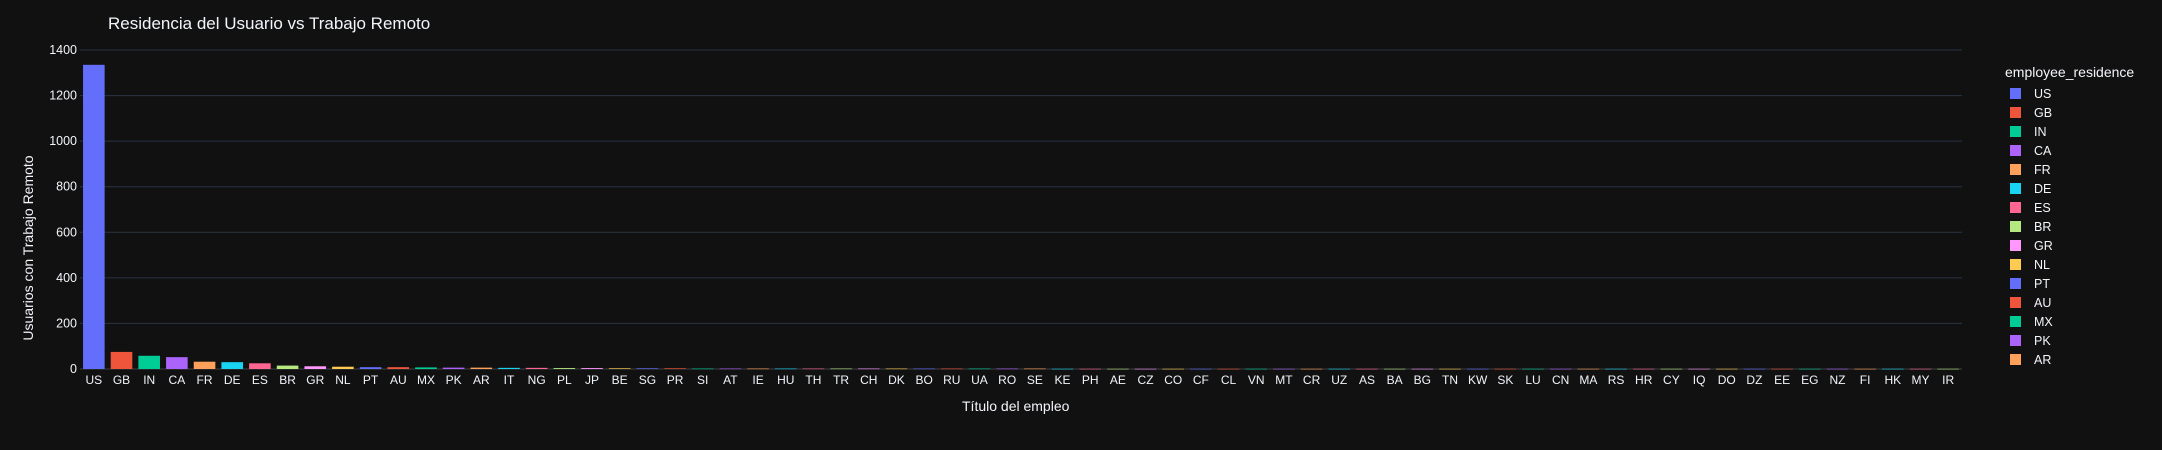 This screenshot has height=450, width=2162. I want to click on legend-item-pt: PT, so click(2031, 283).